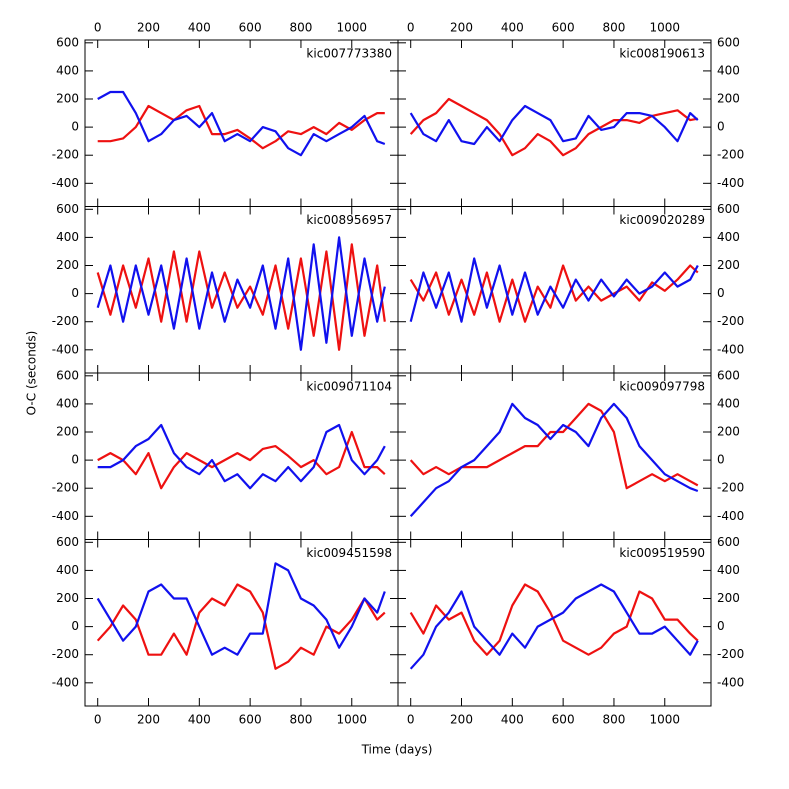  Describe the element at coordinates (349, 553) in the screenshot. I see `panel-title: kic009451598` at that location.